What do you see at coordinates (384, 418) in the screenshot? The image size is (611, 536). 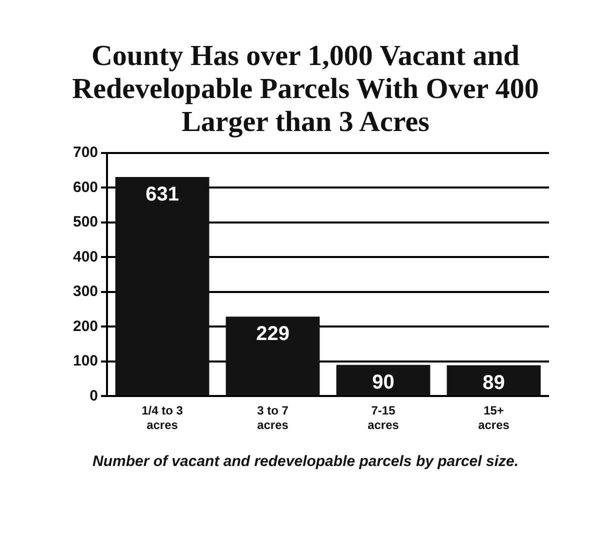 I see `x-tick-label: 7-15 acres` at bounding box center [384, 418].